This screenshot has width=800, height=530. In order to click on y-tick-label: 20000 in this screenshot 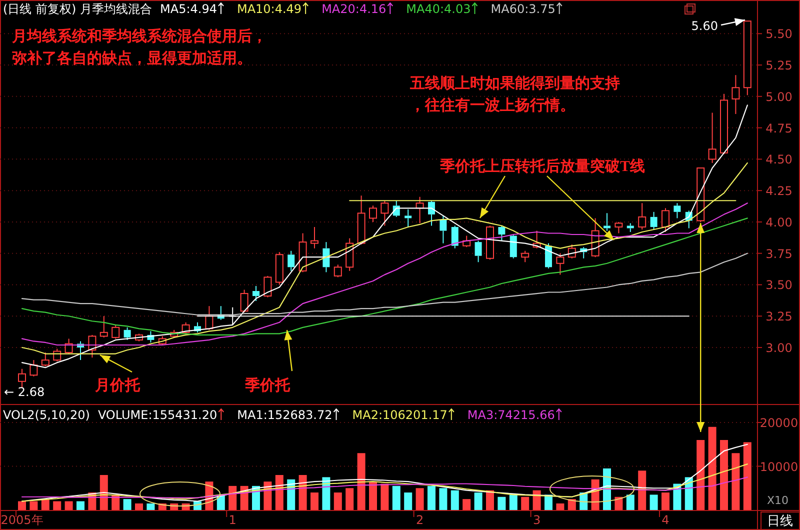, I will do `click(779, 423)`.